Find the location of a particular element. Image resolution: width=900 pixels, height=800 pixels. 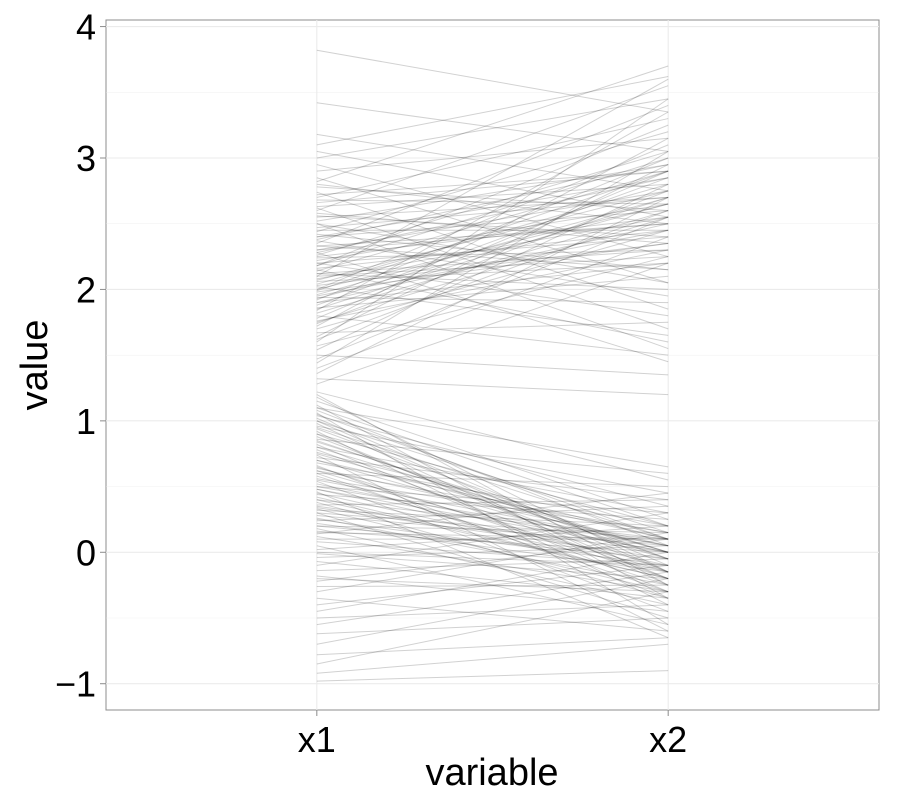

y-axis: −1 0 1 2 3 4 is located at coordinates (80, 356).